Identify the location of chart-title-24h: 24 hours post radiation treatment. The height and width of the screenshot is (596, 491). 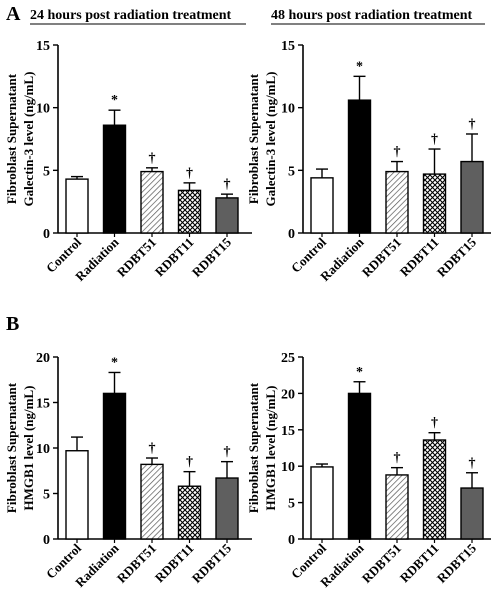
(131, 15).